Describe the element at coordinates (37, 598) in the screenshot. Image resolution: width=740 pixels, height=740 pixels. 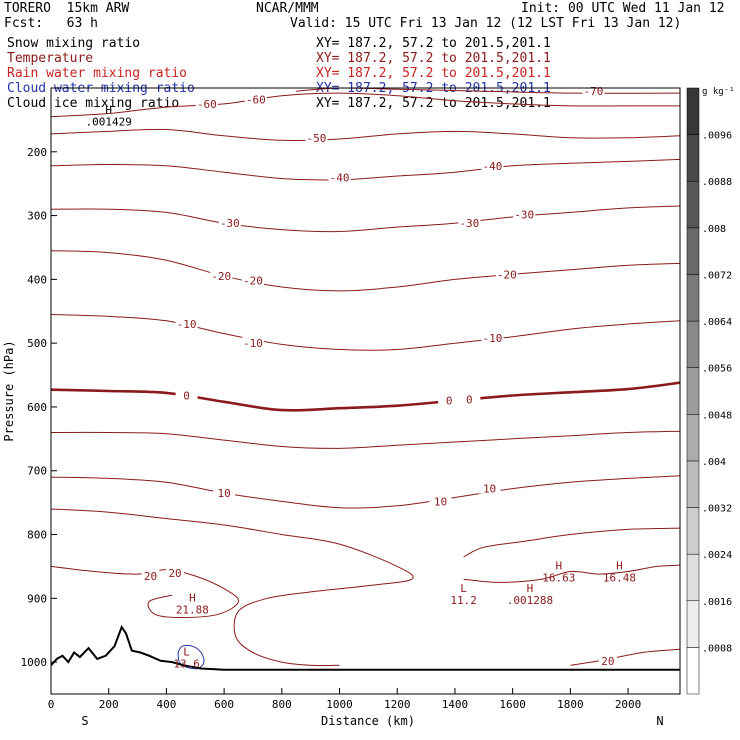
I see `y-tick-label: 900` at that location.